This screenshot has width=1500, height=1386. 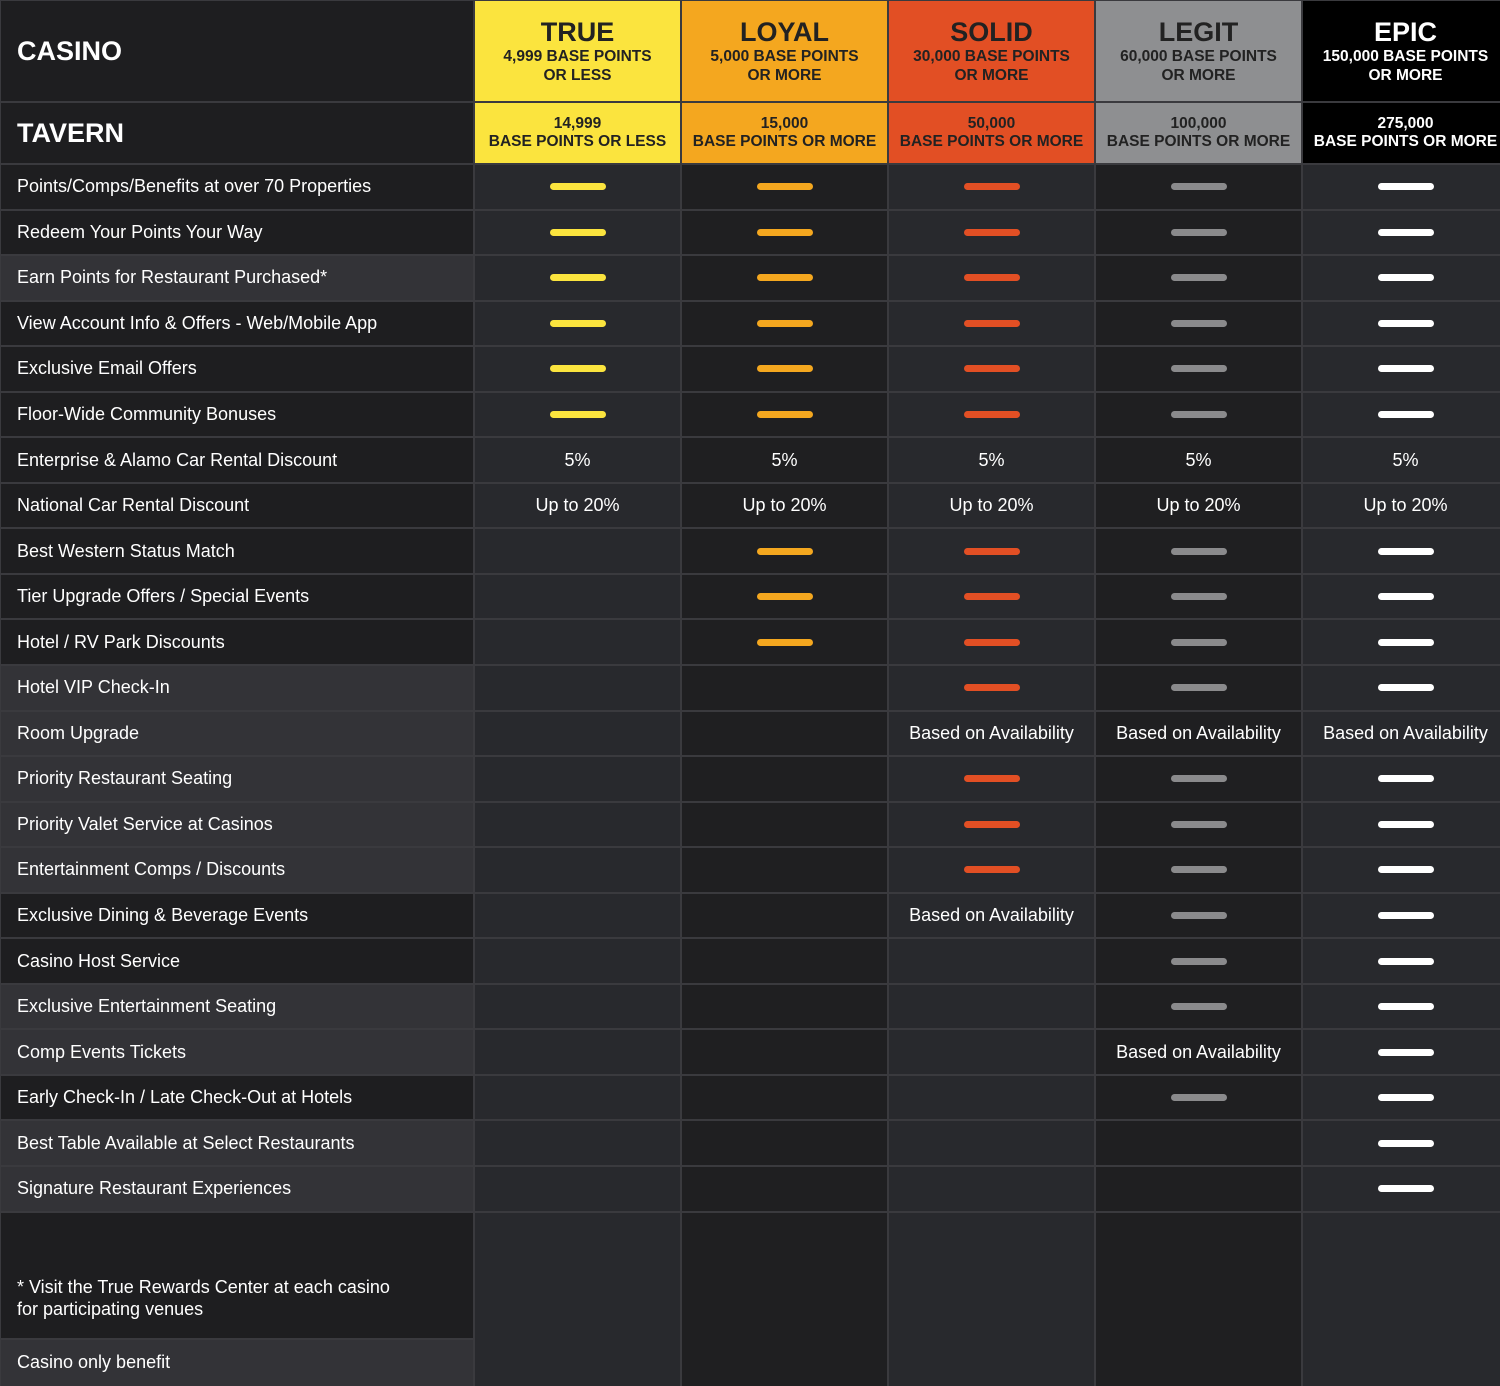 What do you see at coordinates (1405, 32) in the screenshot?
I see `tier-name: EPIC` at bounding box center [1405, 32].